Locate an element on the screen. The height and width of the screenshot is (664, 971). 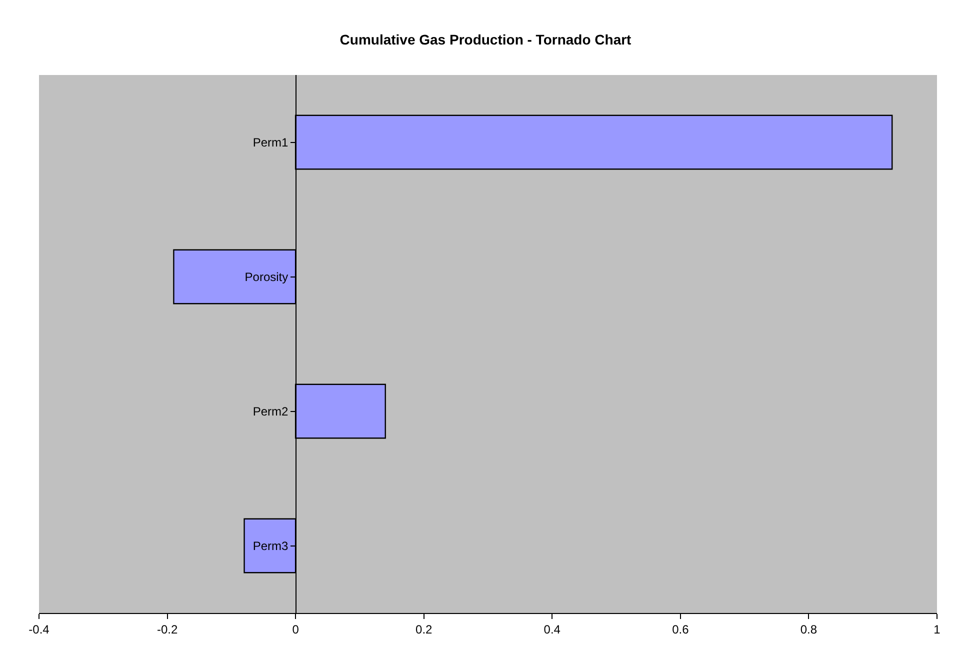
x-tick-label: 1 is located at coordinates (937, 629).